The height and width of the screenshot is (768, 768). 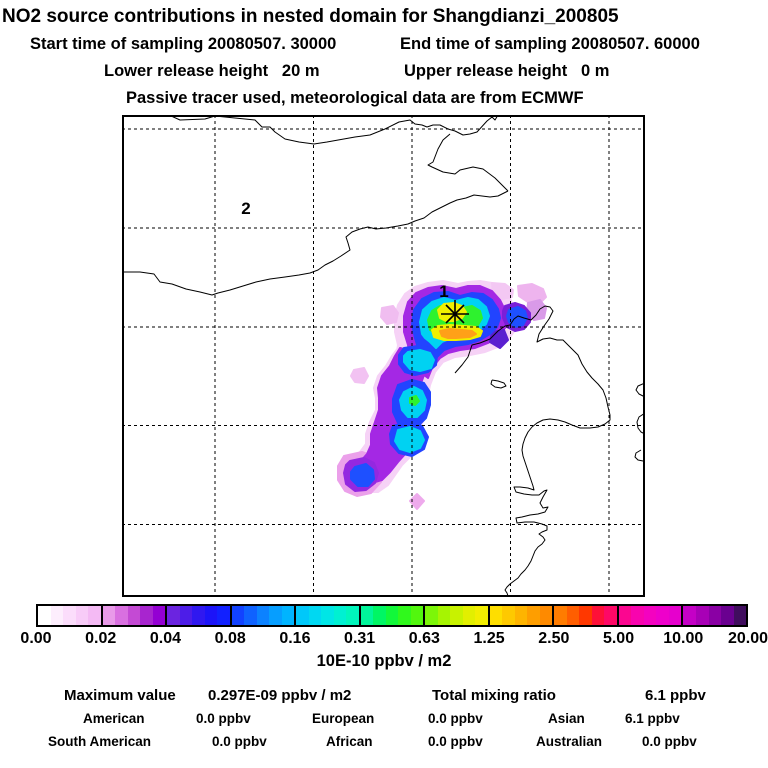 What do you see at coordinates (675, 695) in the screenshot?
I see `total-ratio-value: 6.1 ppbv` at bounding box center [675, 695].